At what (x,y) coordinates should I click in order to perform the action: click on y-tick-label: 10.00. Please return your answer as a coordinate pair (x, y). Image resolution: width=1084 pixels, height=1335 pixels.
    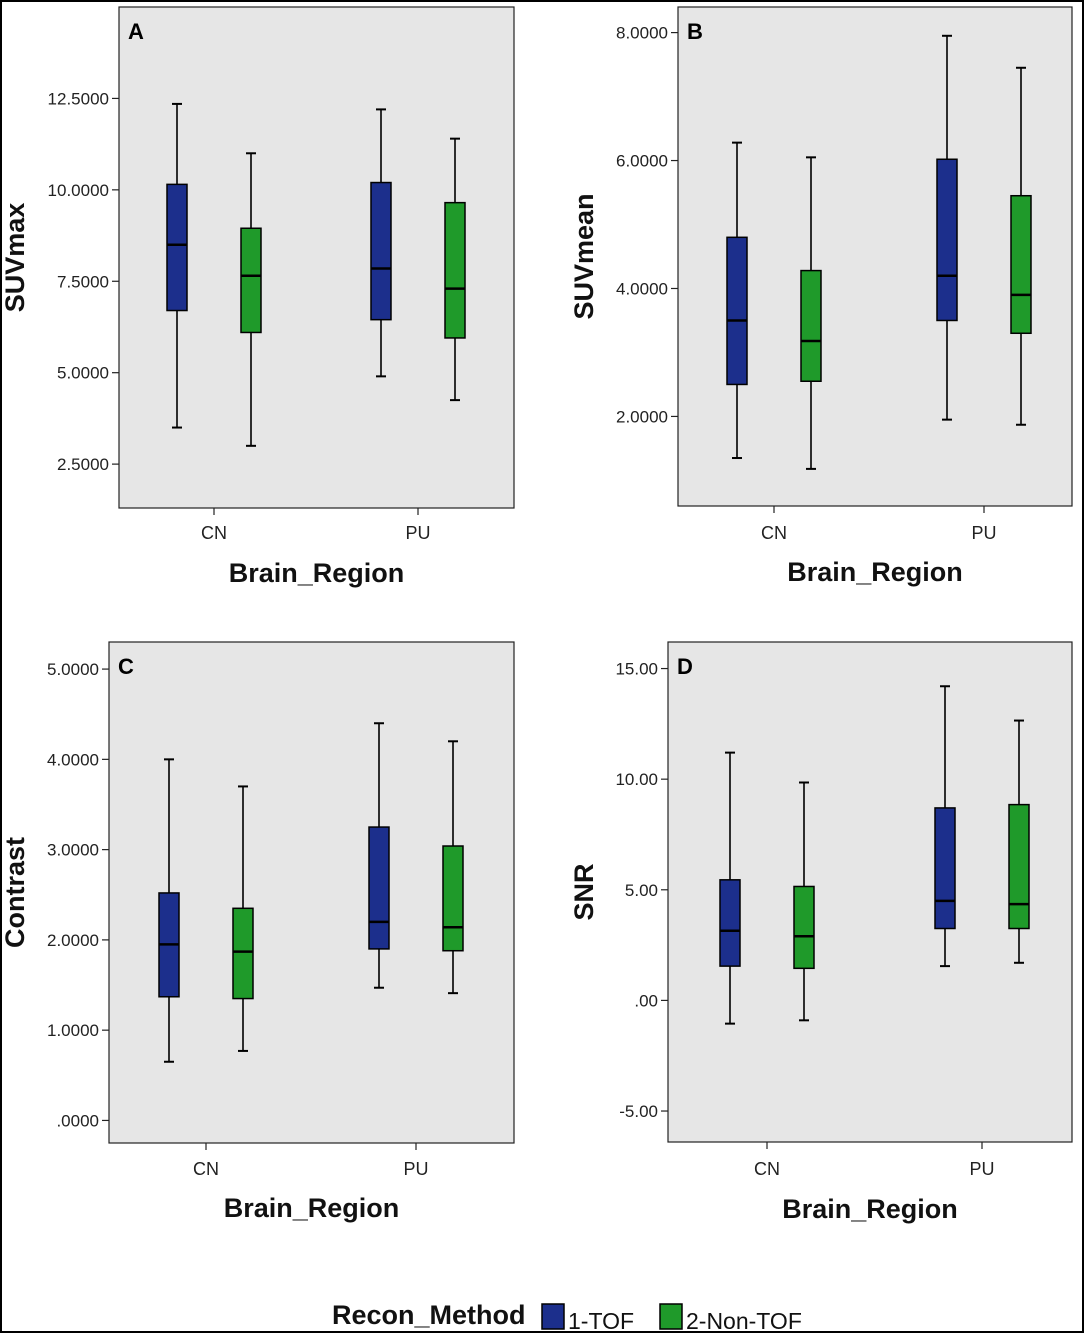
    Looking at the image, I should click on (636, 779).